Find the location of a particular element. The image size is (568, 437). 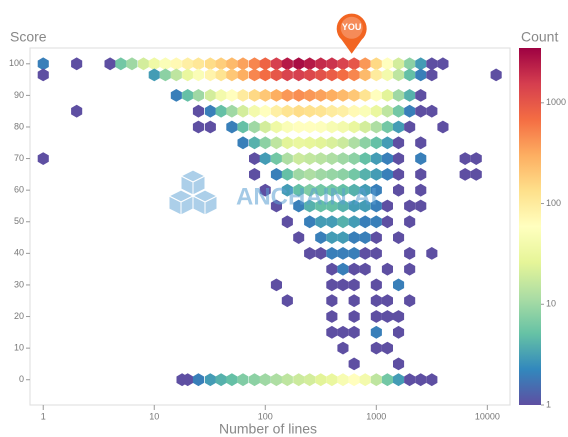

colorbar-label: Count is located at coordinates (539, 37).